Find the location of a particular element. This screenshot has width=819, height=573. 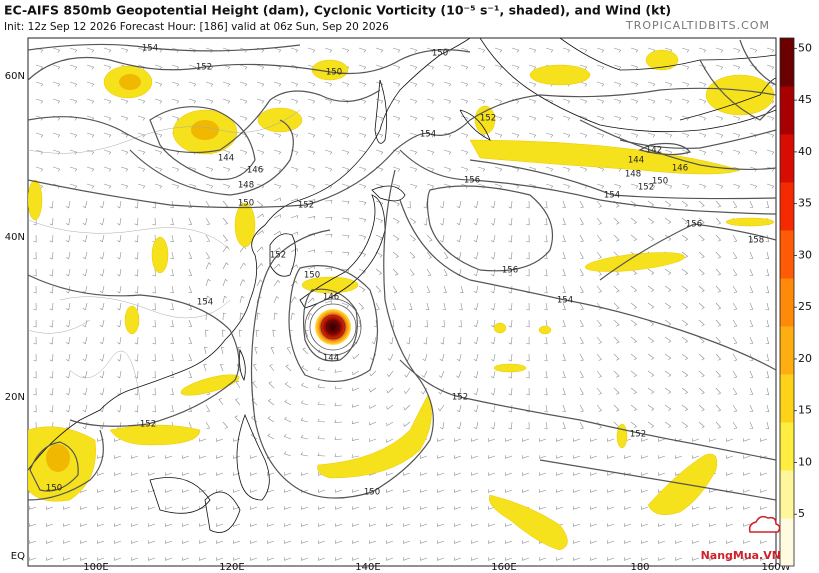

colorbar: 5 10 15 20 25 30 35 40 45 50 is located at coordinates (795, 302).